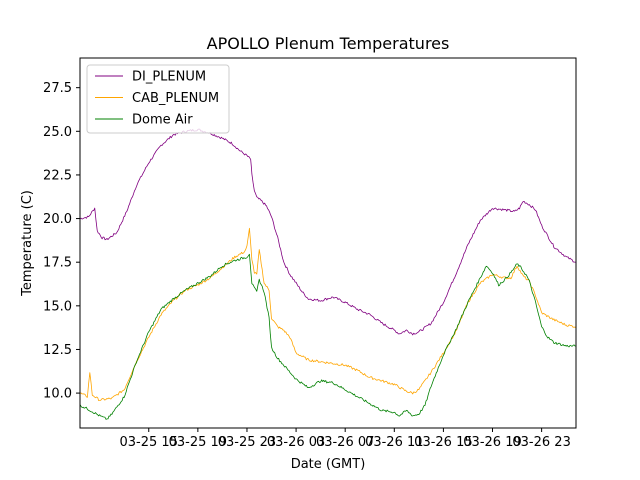  I want to click on x-tick-label: 03-26 03, so click(296, 442).